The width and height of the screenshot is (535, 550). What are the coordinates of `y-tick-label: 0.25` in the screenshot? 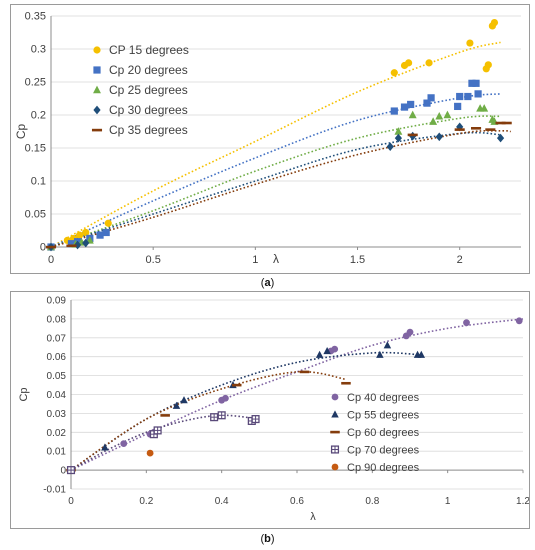 It's located at (35, 83).